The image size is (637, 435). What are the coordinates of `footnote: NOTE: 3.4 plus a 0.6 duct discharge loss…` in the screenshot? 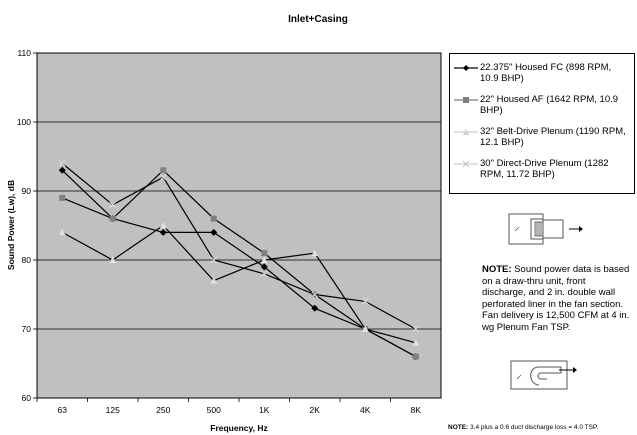 It's located at (523, 427).